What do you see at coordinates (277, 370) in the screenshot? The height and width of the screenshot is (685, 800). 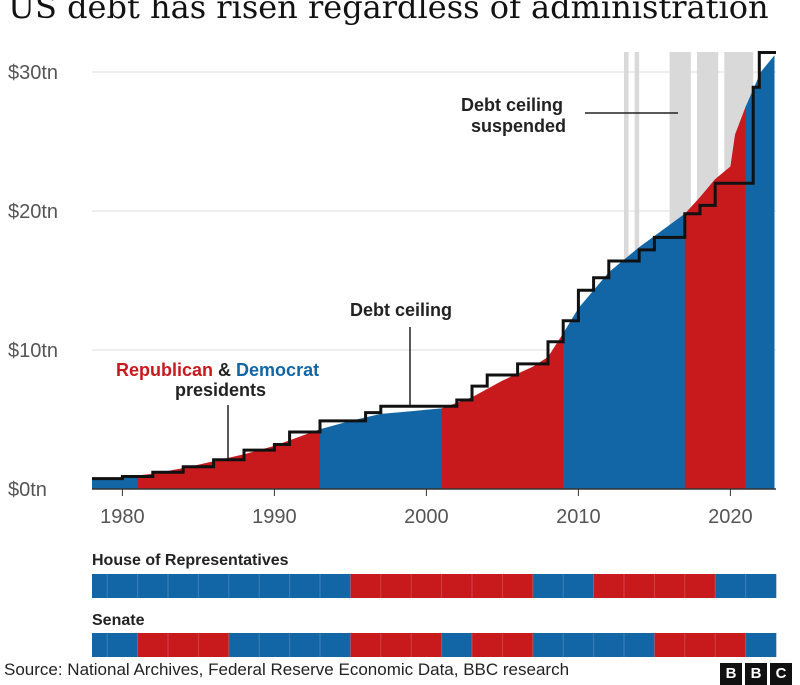 I see `democrat-label: Democrat` at bounding box center [277, 370].